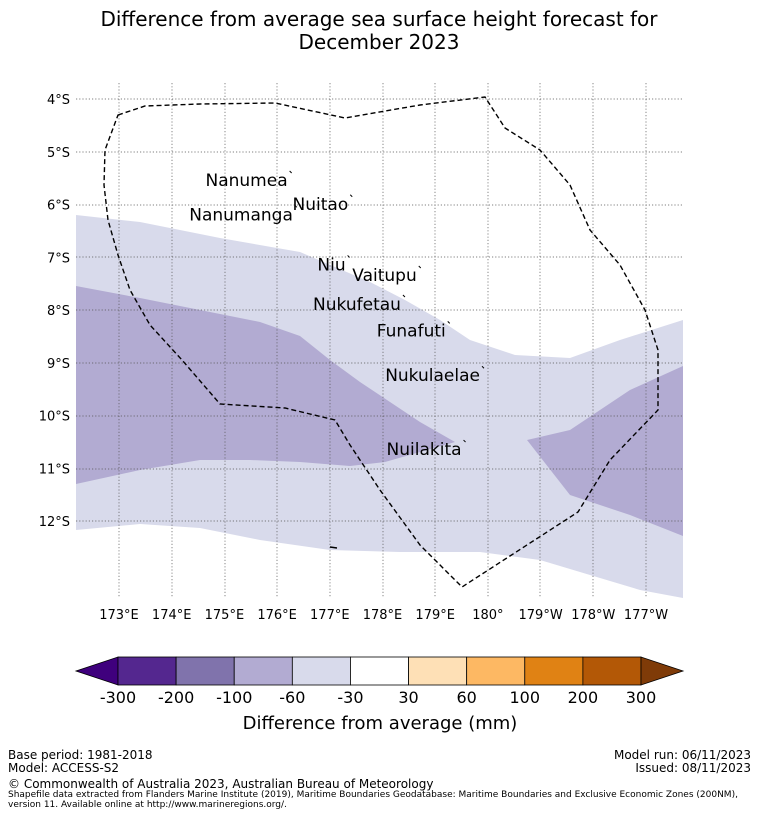 The height and width of the screenshot is (816, 758). What do you see at coordinates (487, 615) in the screenshot?
I see `lon-tick-label: 180°` at bounding box center [487, 615].